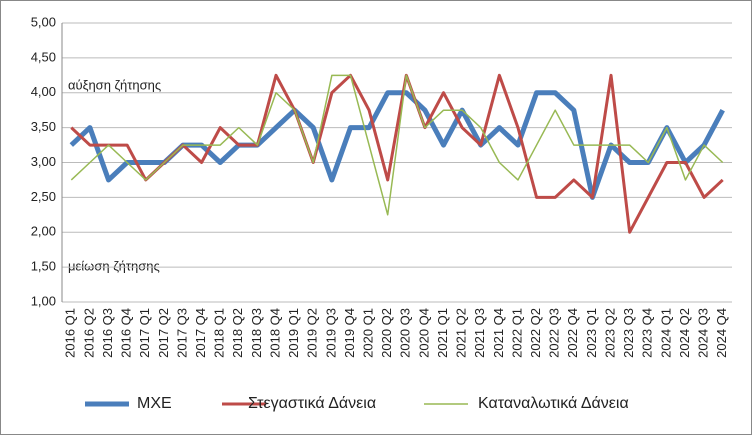  What do you see at coordinates (628, 333) in the screenshot?
I see `x-tick-label: 2023 Q3` at bounding box center [628, 333].